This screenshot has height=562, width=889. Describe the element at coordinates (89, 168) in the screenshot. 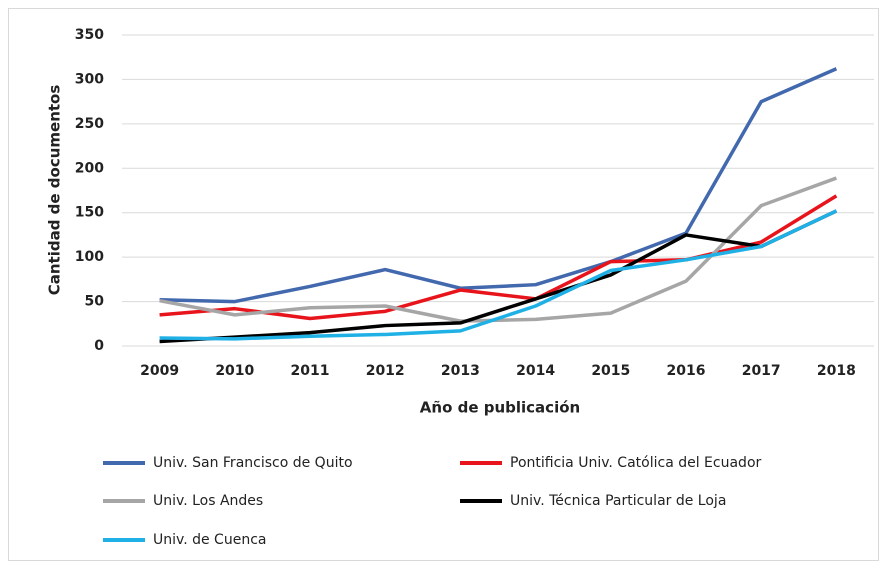

I see `y-tick-label: 200` at that location.